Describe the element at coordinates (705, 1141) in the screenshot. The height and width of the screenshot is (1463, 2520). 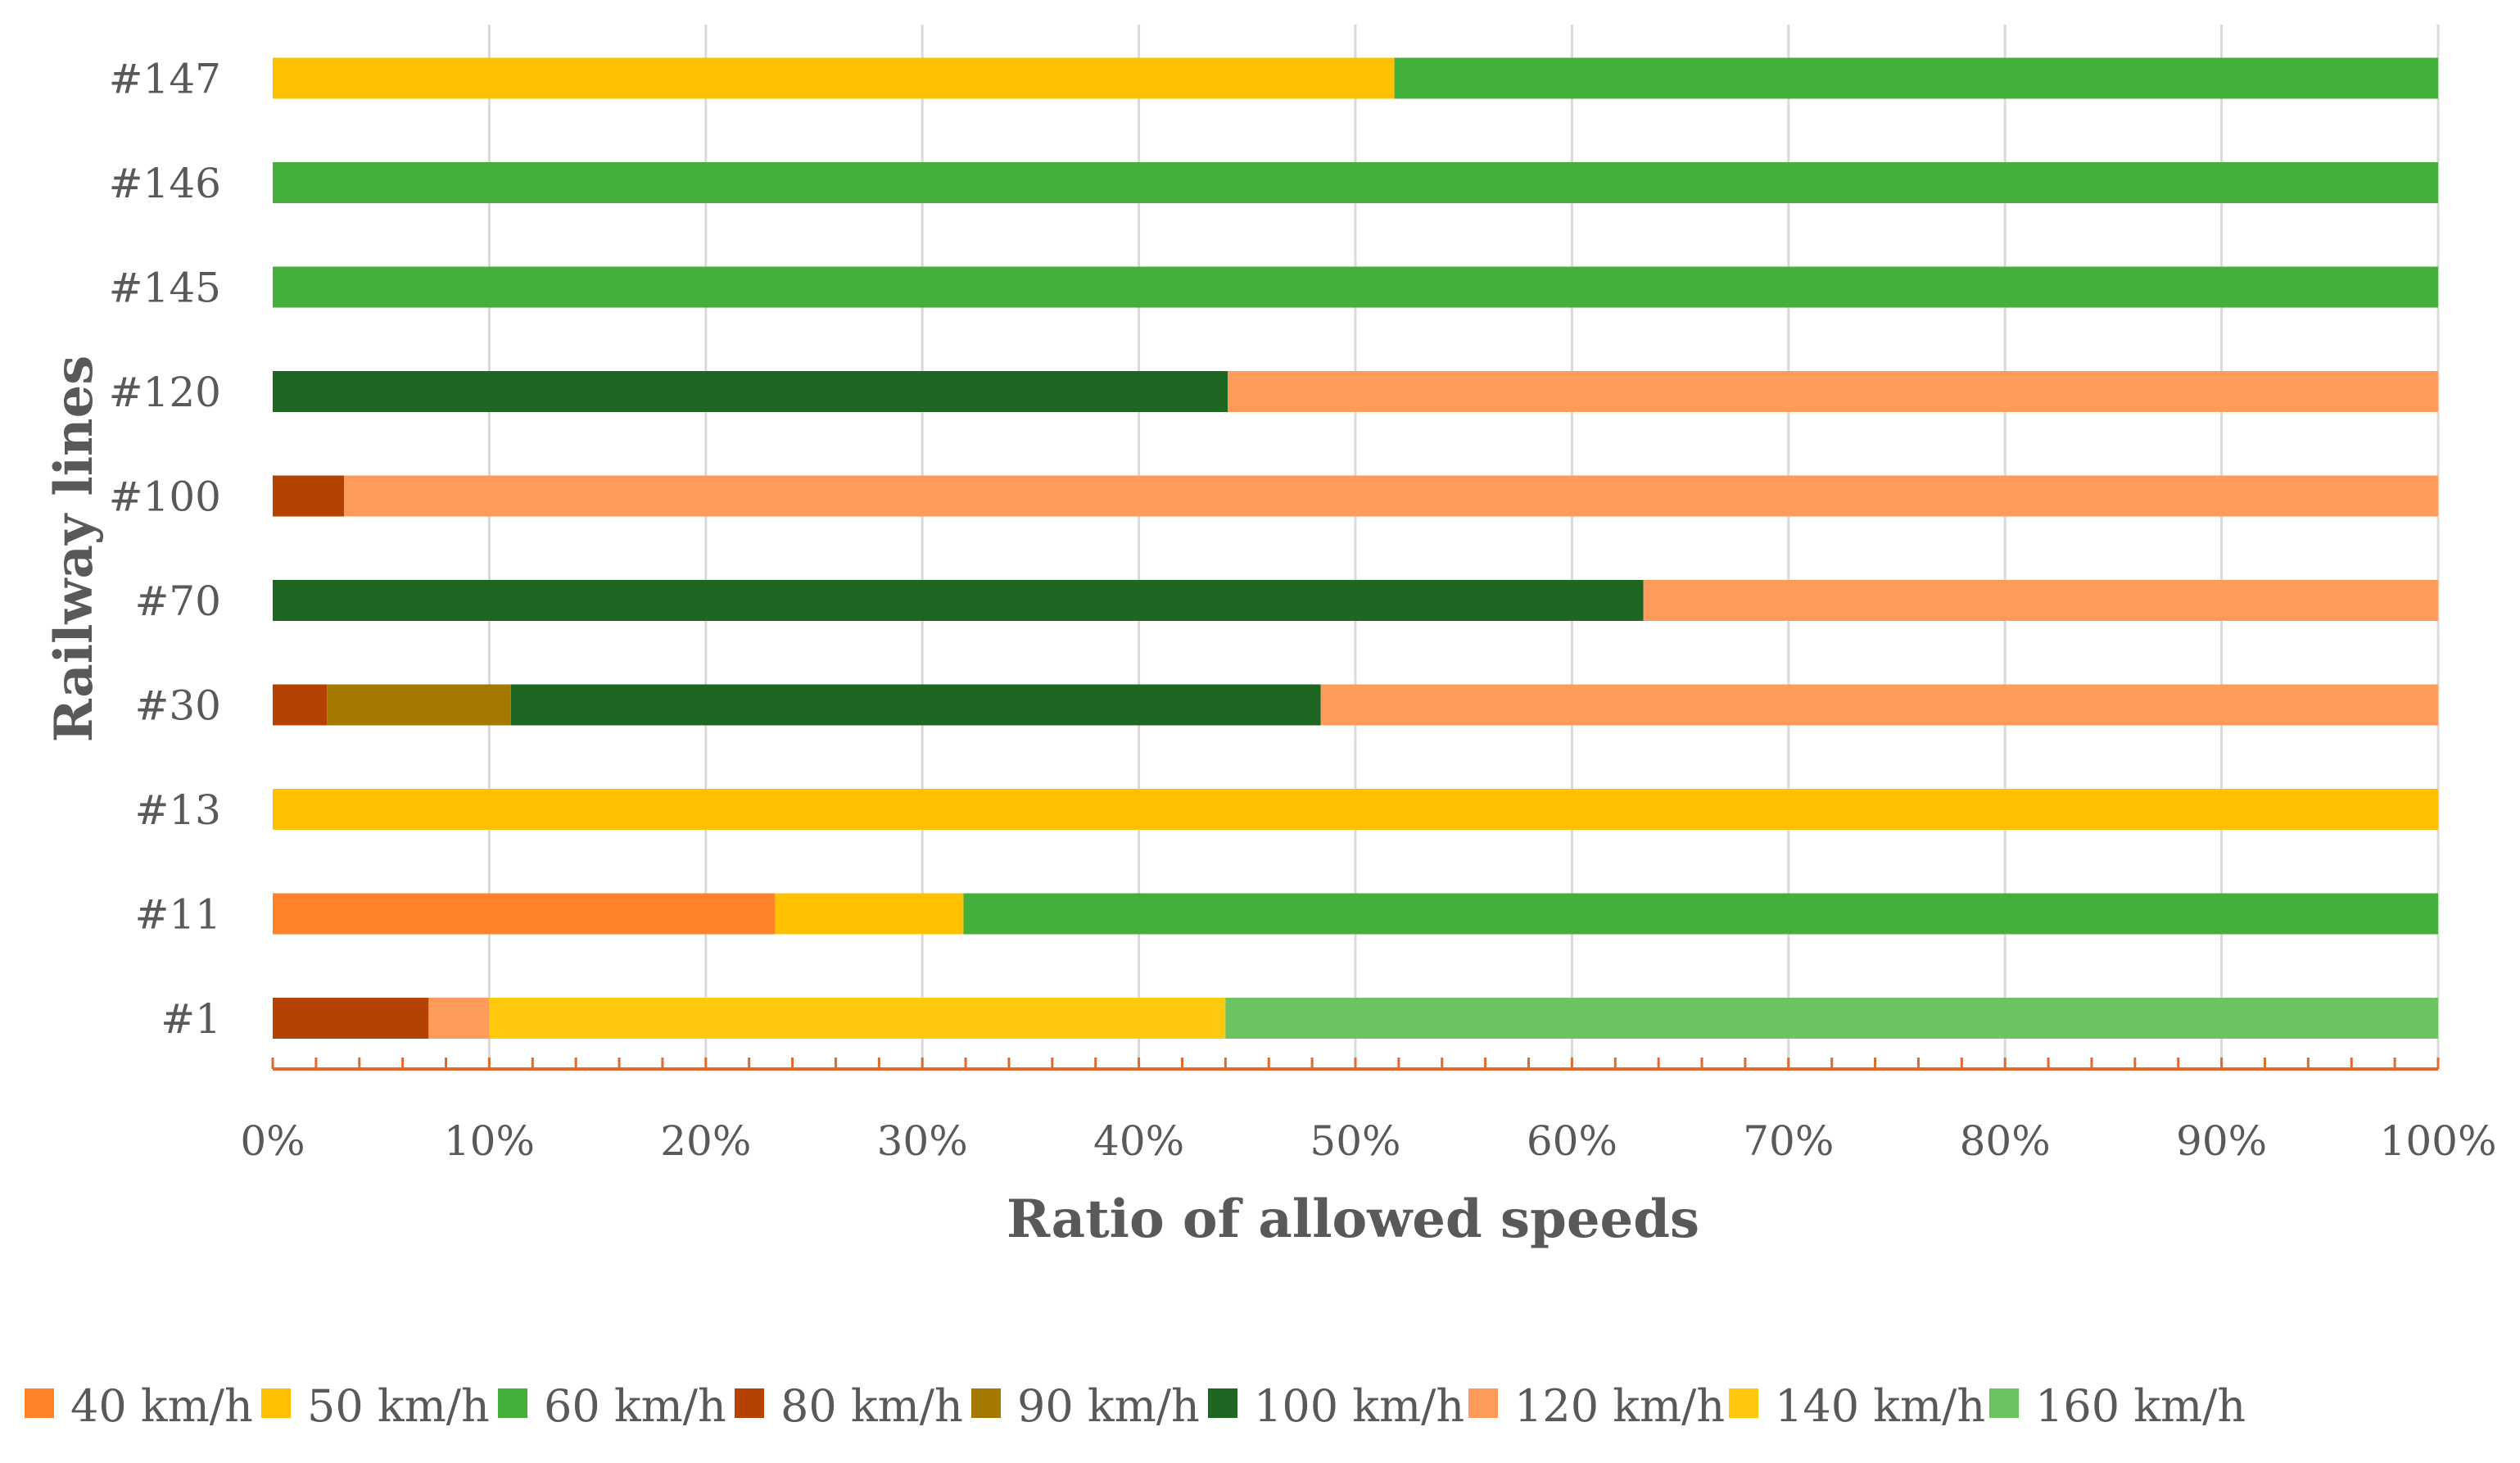
I see `x-tick-label: 20%` at that location.